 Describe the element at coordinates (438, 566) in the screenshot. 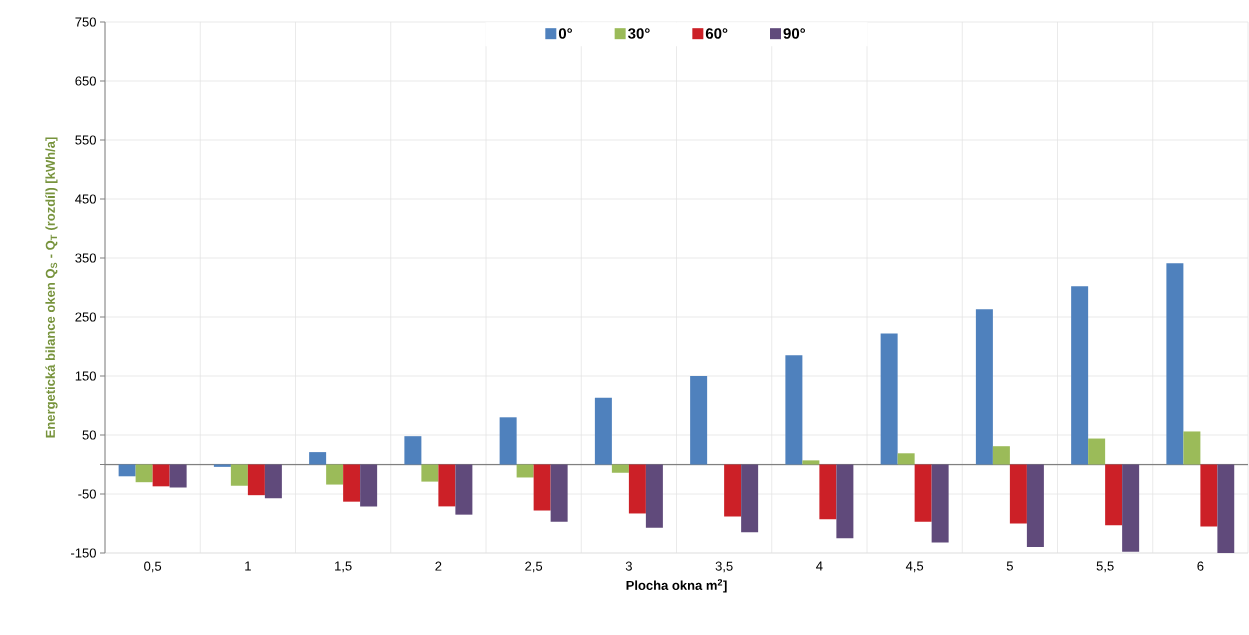

I see `x-tick-label: 2` at that location.